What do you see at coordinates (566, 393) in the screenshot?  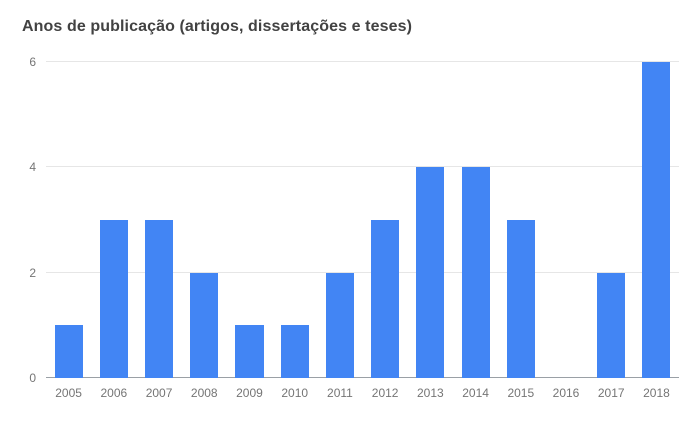 I see `x-tick-label: 2016` at bounding box center [566, 393].